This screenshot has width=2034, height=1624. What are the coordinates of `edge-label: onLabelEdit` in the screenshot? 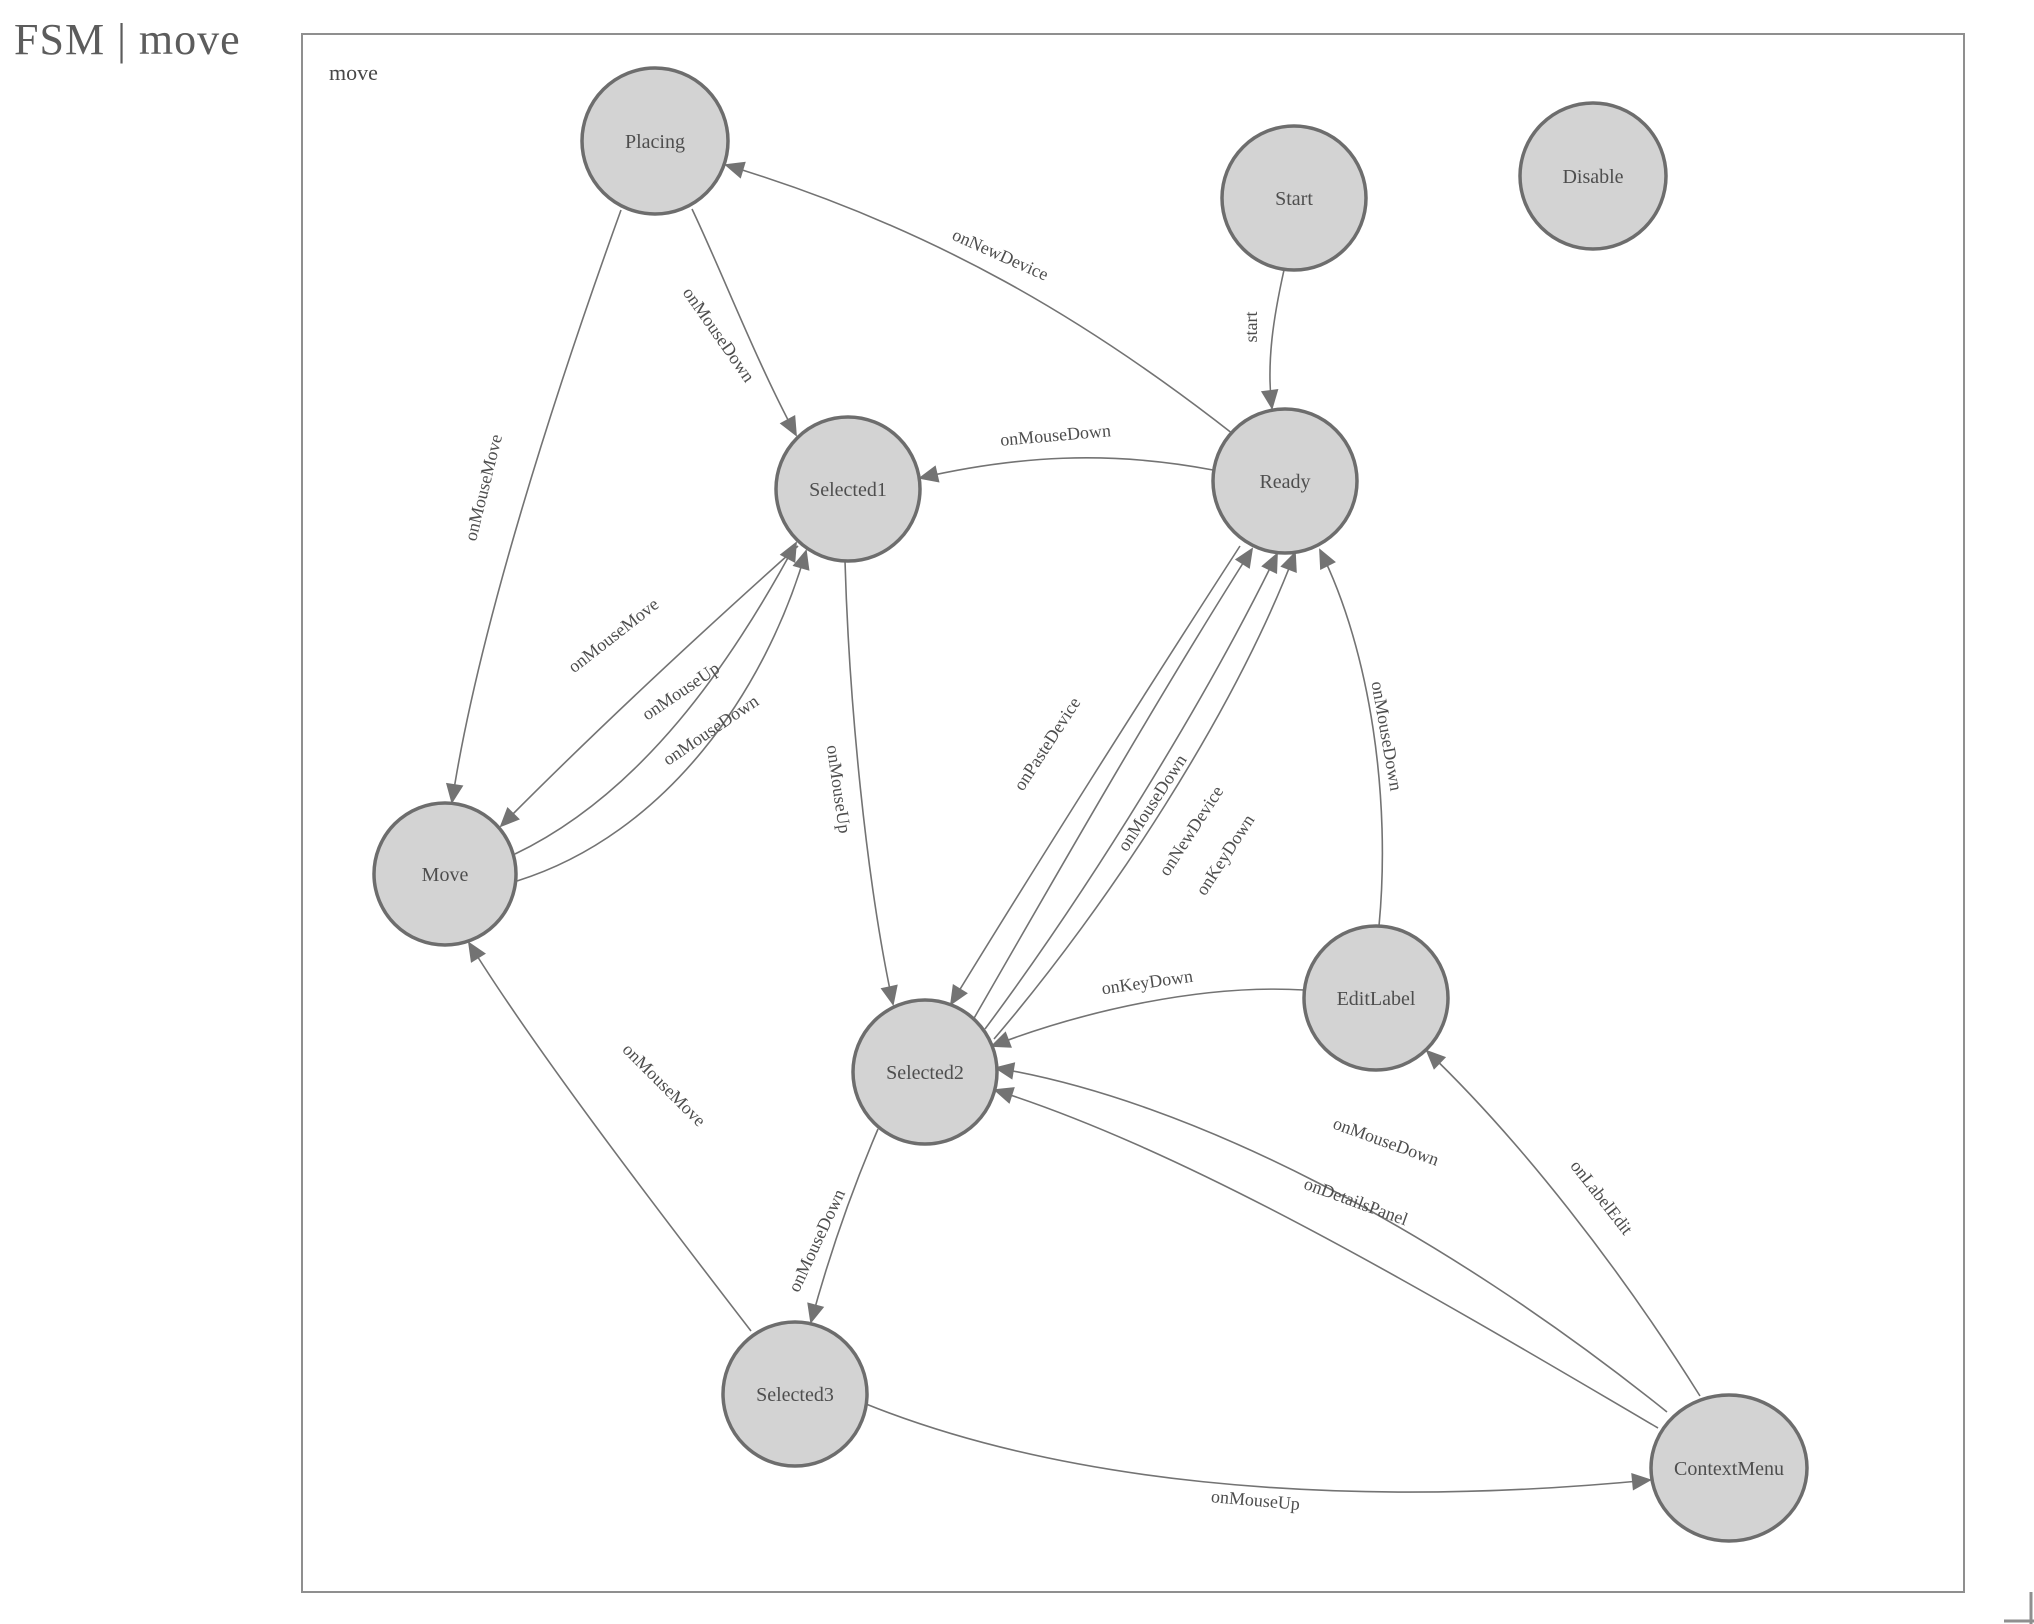 It's located at (1601, 1197).